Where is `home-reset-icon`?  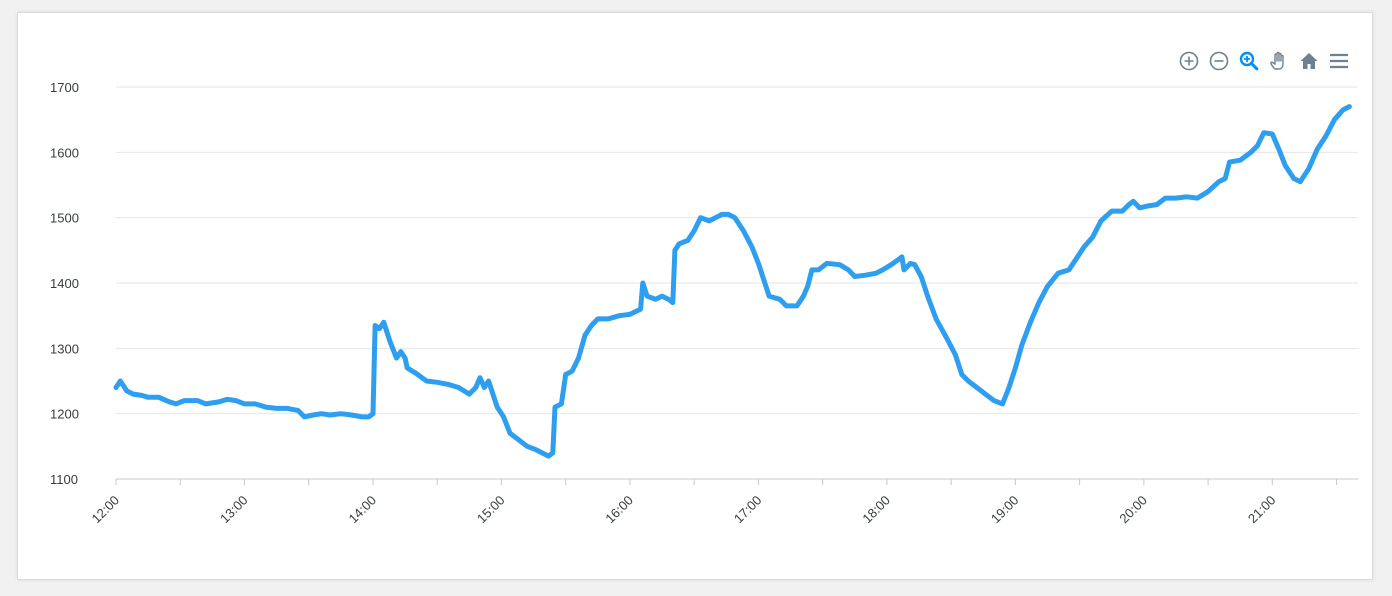
home-reset-icon is located at coordinates (1309, 61).